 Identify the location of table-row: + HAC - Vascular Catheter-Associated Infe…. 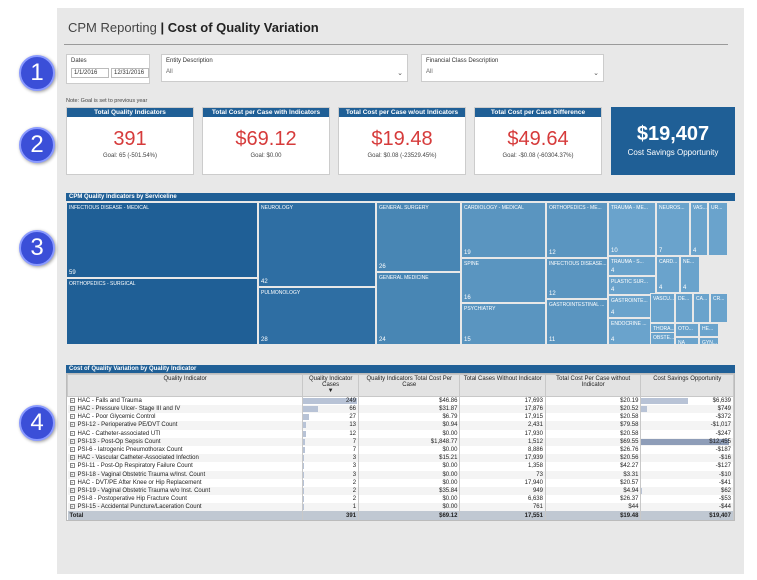
(400, 458).